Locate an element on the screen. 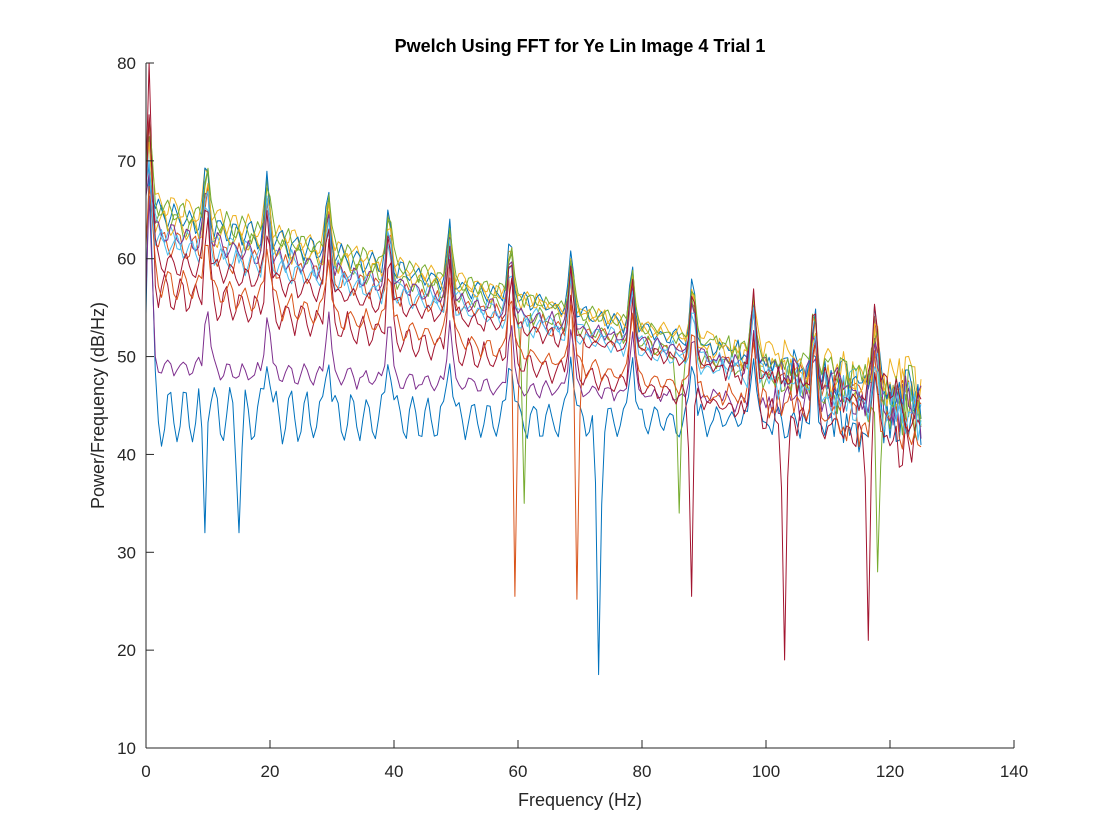 This screenshot has width=1120, height=840. y-tick-label: 80 is located at coordinates (126, 63).